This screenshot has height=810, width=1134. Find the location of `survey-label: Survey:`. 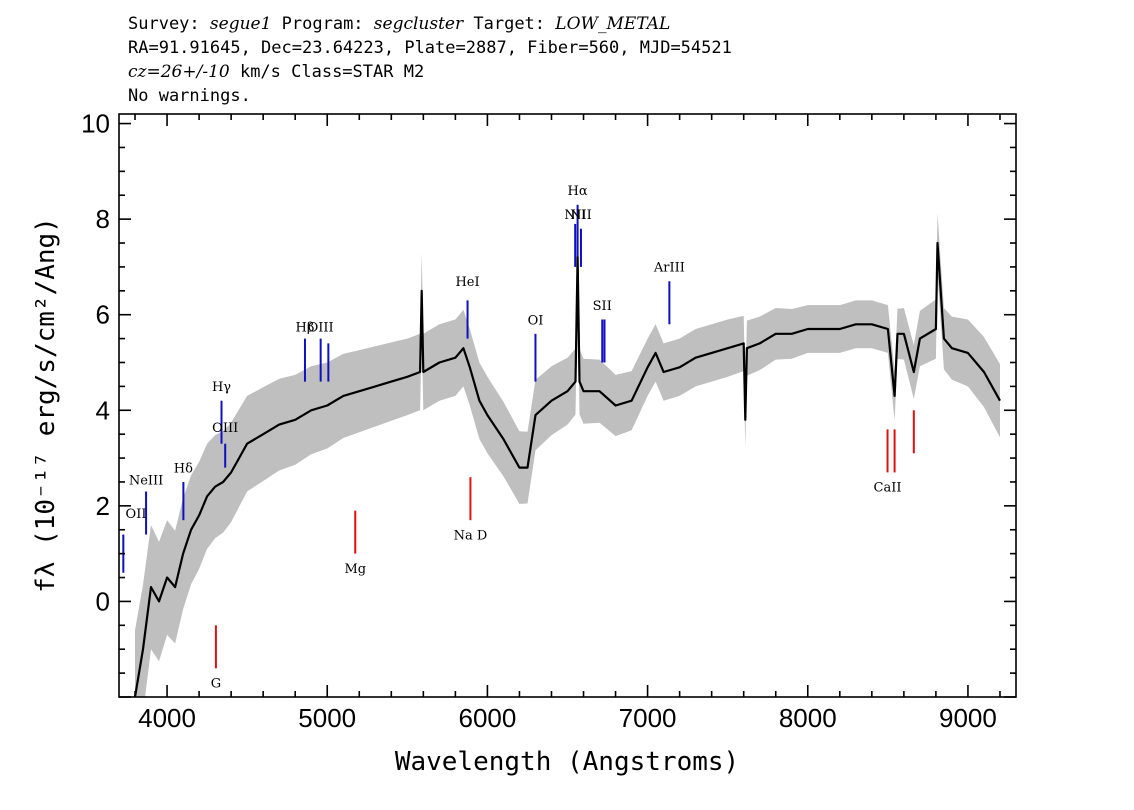

survey-label: Survey: is located at coordinates (164, 24).